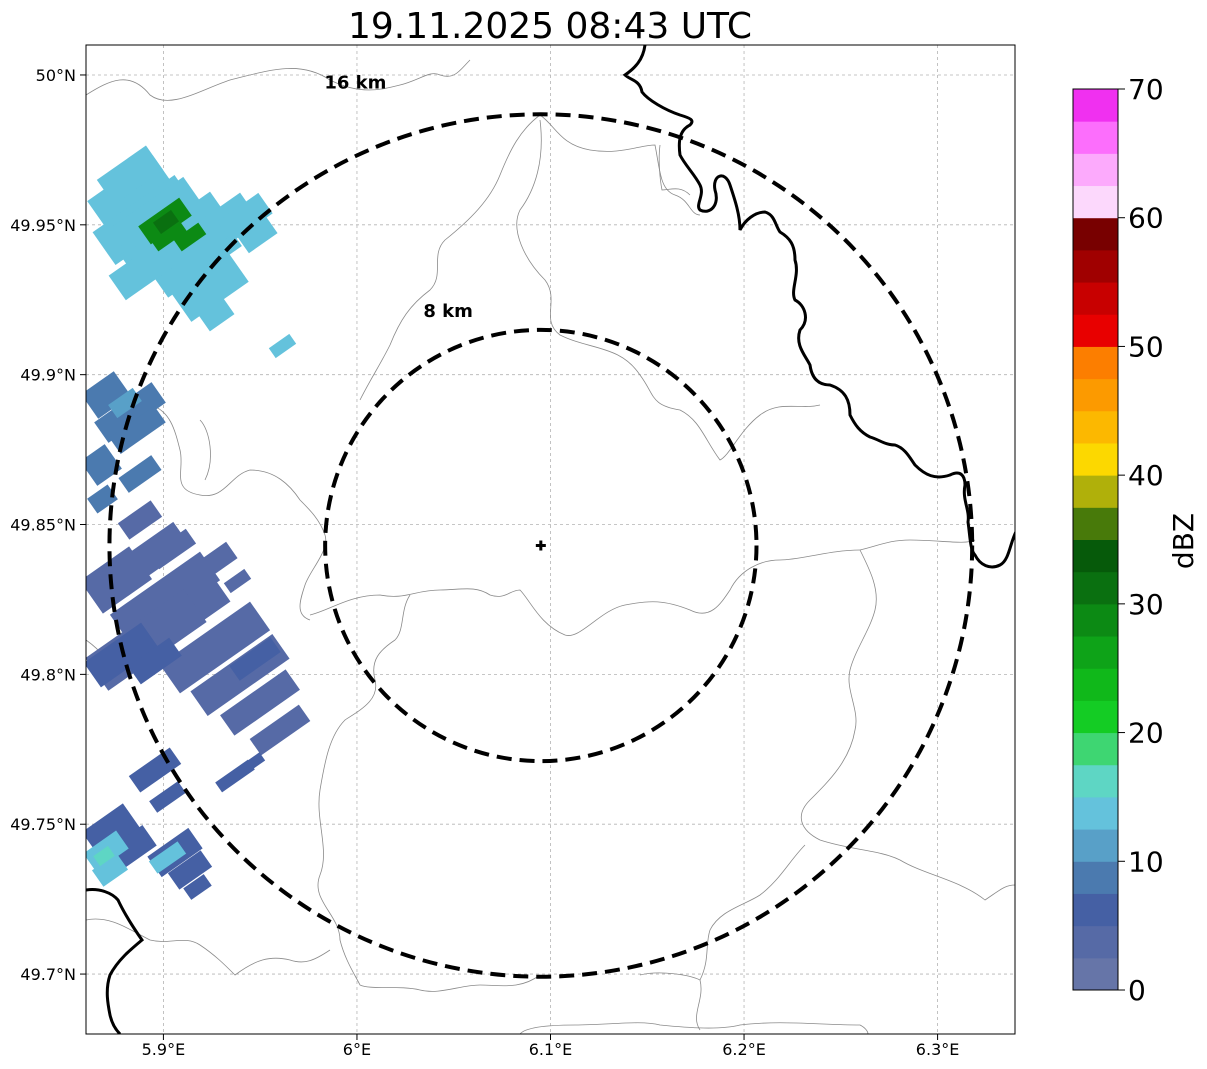 The image size is (1207, 1069). I want to click on colorbar-tick-label: 0, so click(1137, 990).